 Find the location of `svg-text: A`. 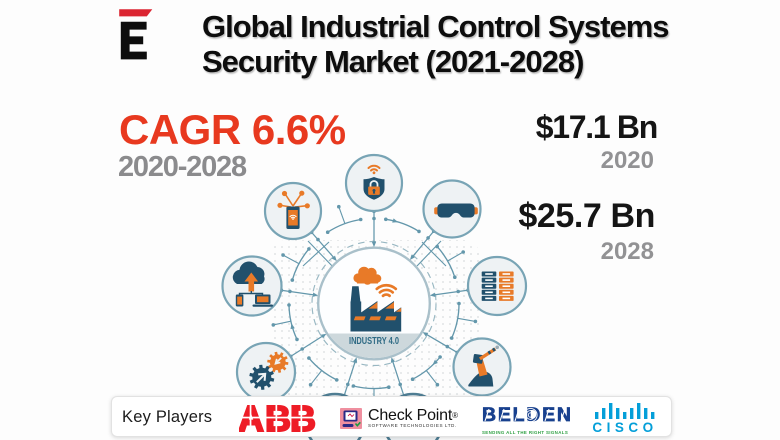

svg-text: A is located at coordinates (251, 418).